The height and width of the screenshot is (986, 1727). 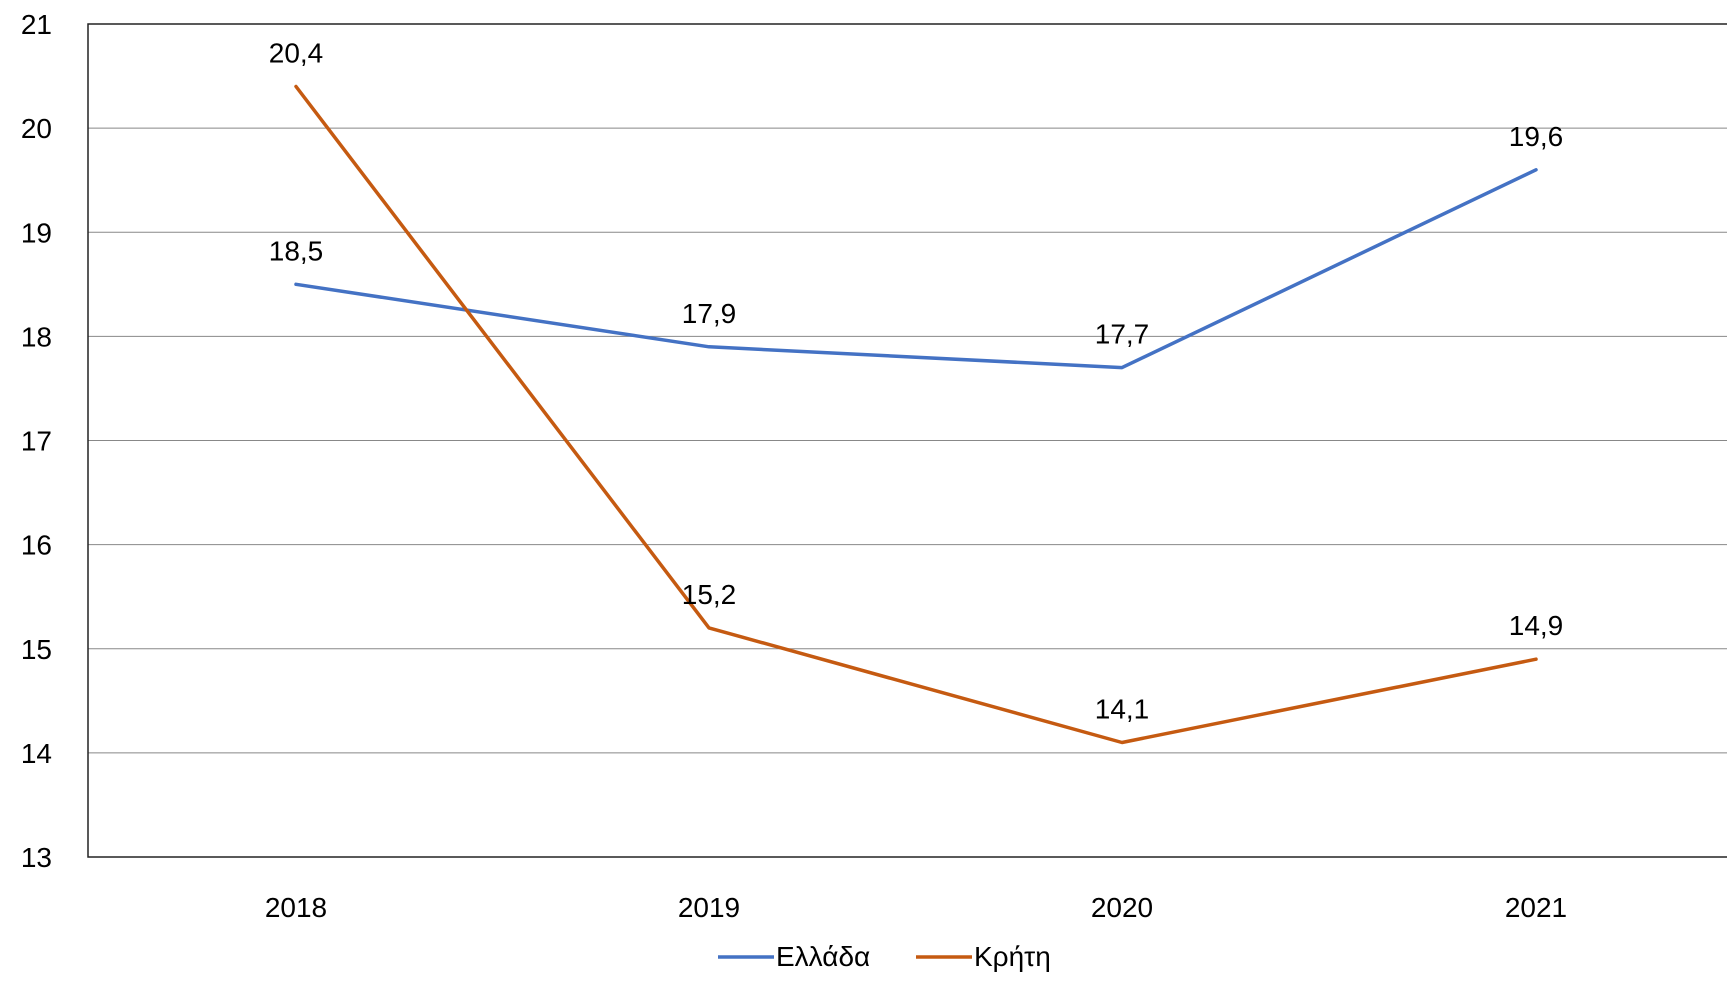 I want to click on y-tick-label-16: 16, so click(x=36, y=545).